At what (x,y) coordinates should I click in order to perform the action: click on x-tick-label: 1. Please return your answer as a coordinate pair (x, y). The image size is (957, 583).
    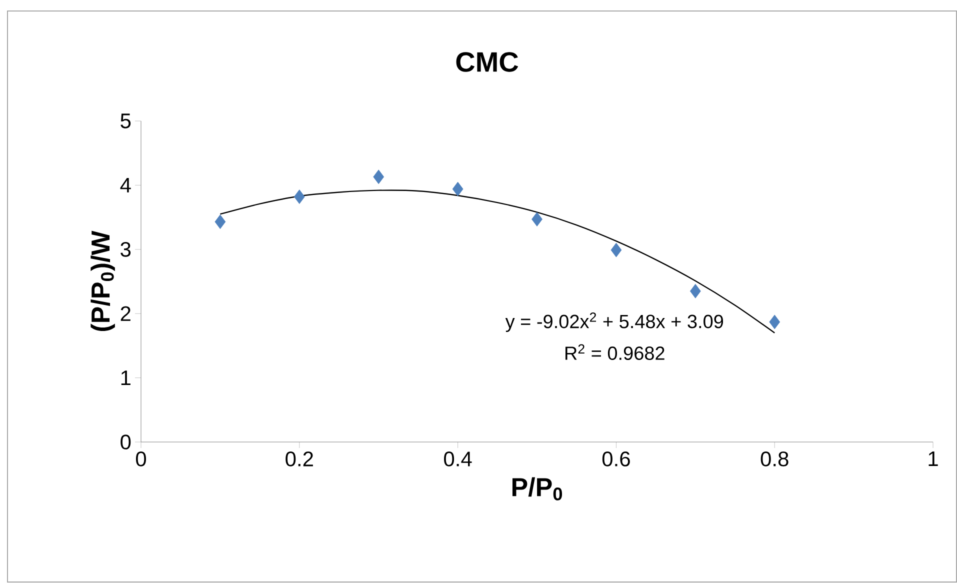
    Looking at the image, I should click on (933, 459).